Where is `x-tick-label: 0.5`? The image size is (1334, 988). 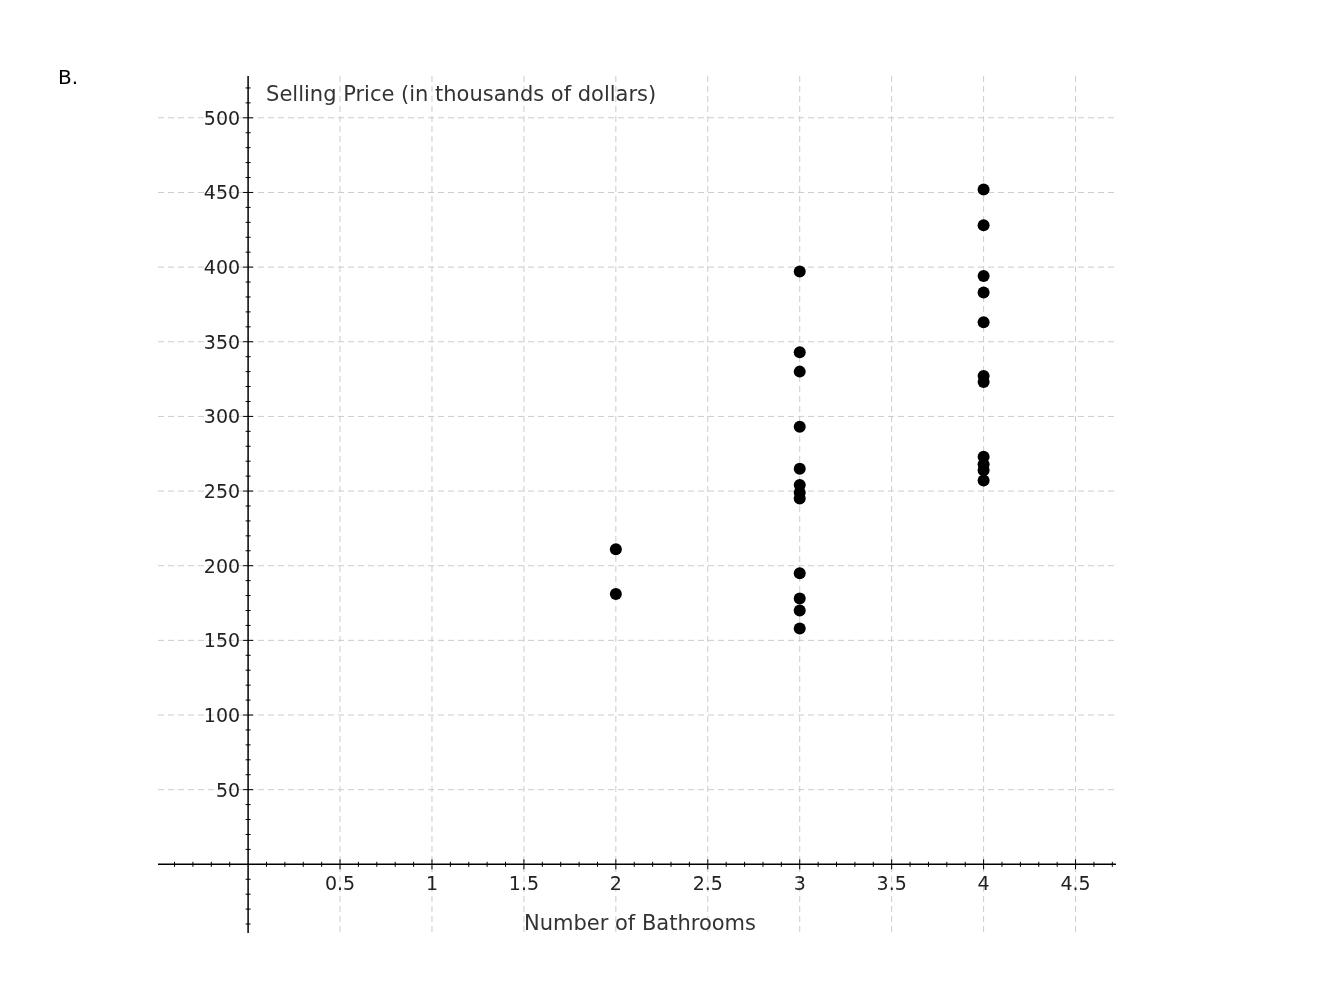
x-tick-label: 0.5 is located at coordinates (340, 883).